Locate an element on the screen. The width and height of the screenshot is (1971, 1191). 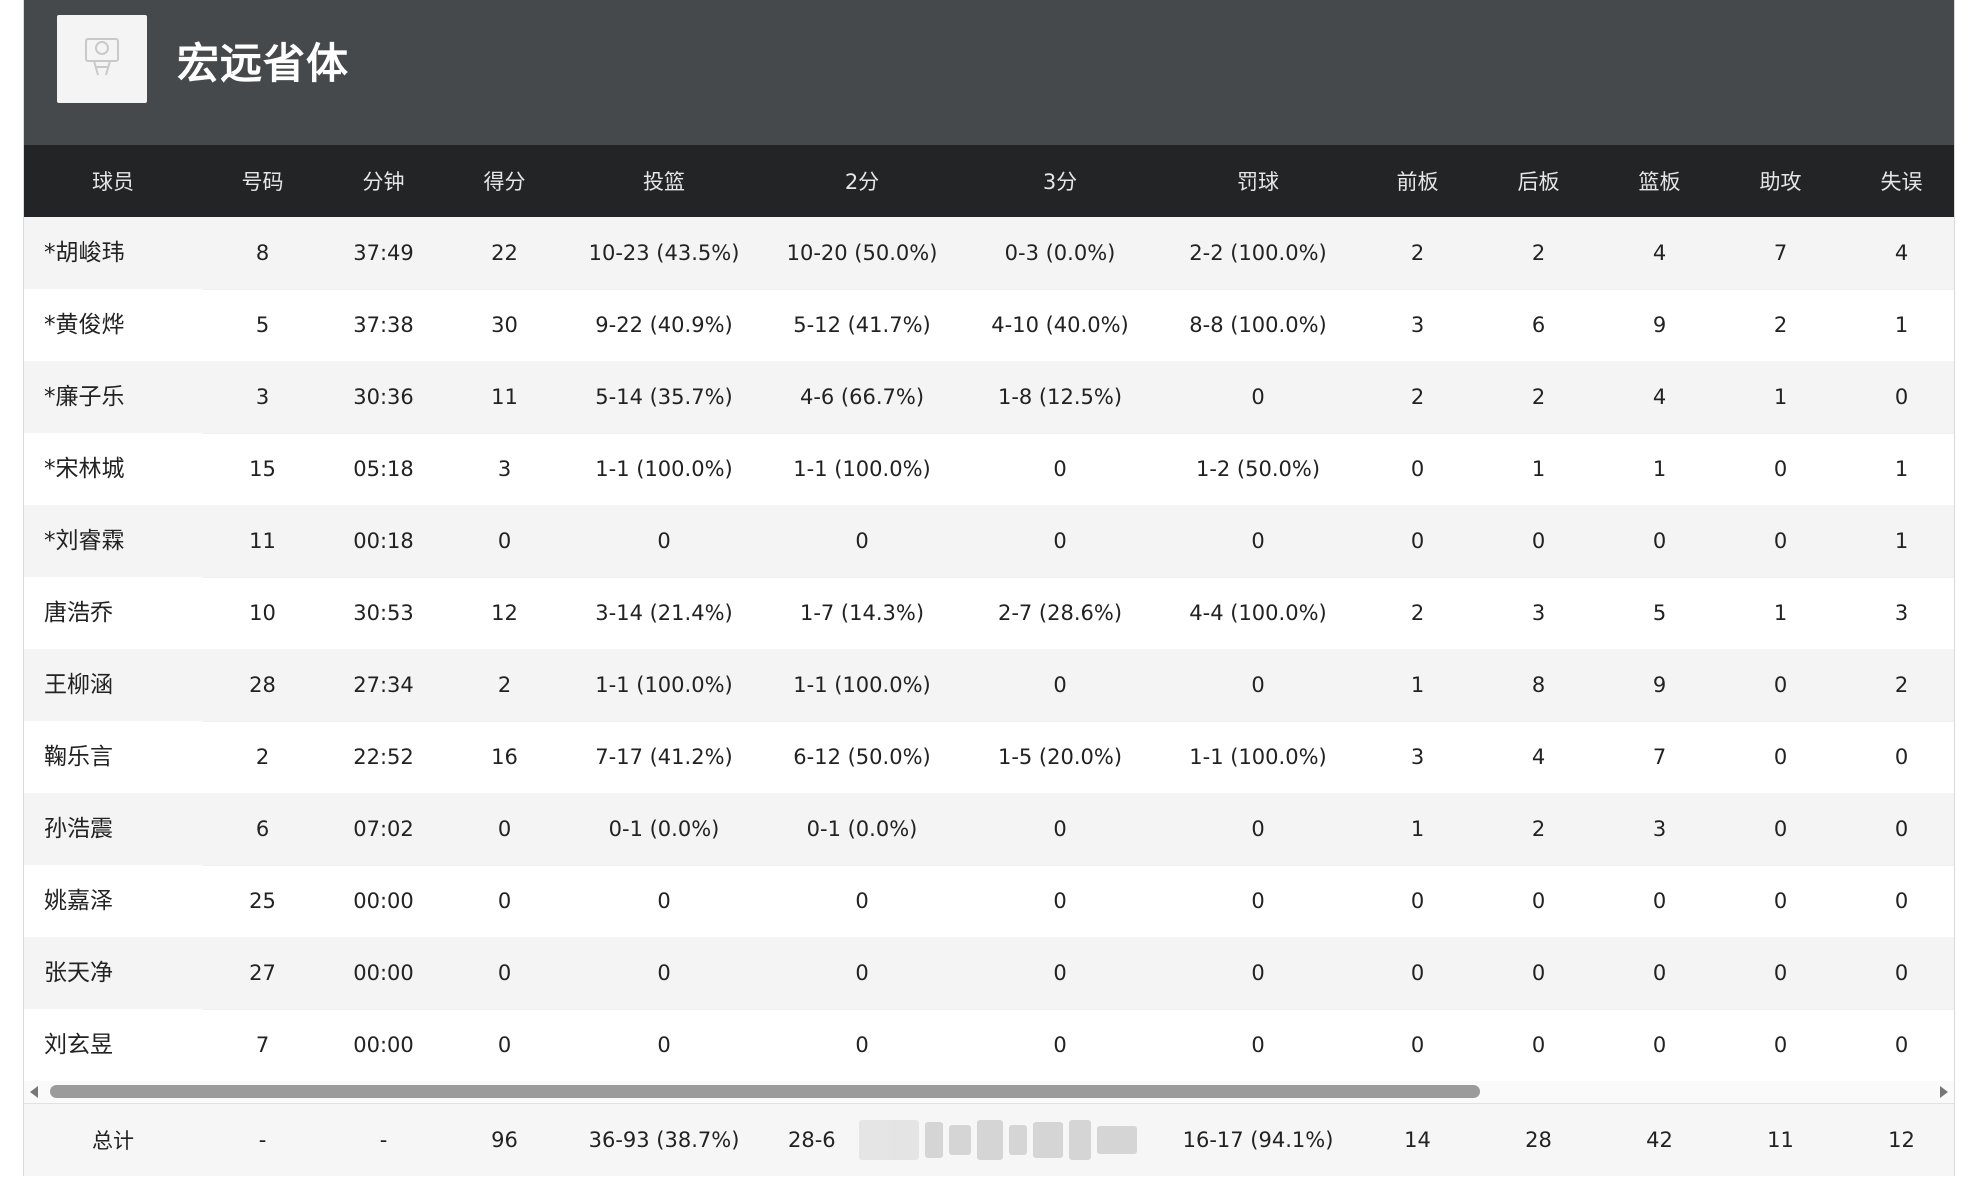
cell-ast: 2 is located at coordinates (1780, 325).